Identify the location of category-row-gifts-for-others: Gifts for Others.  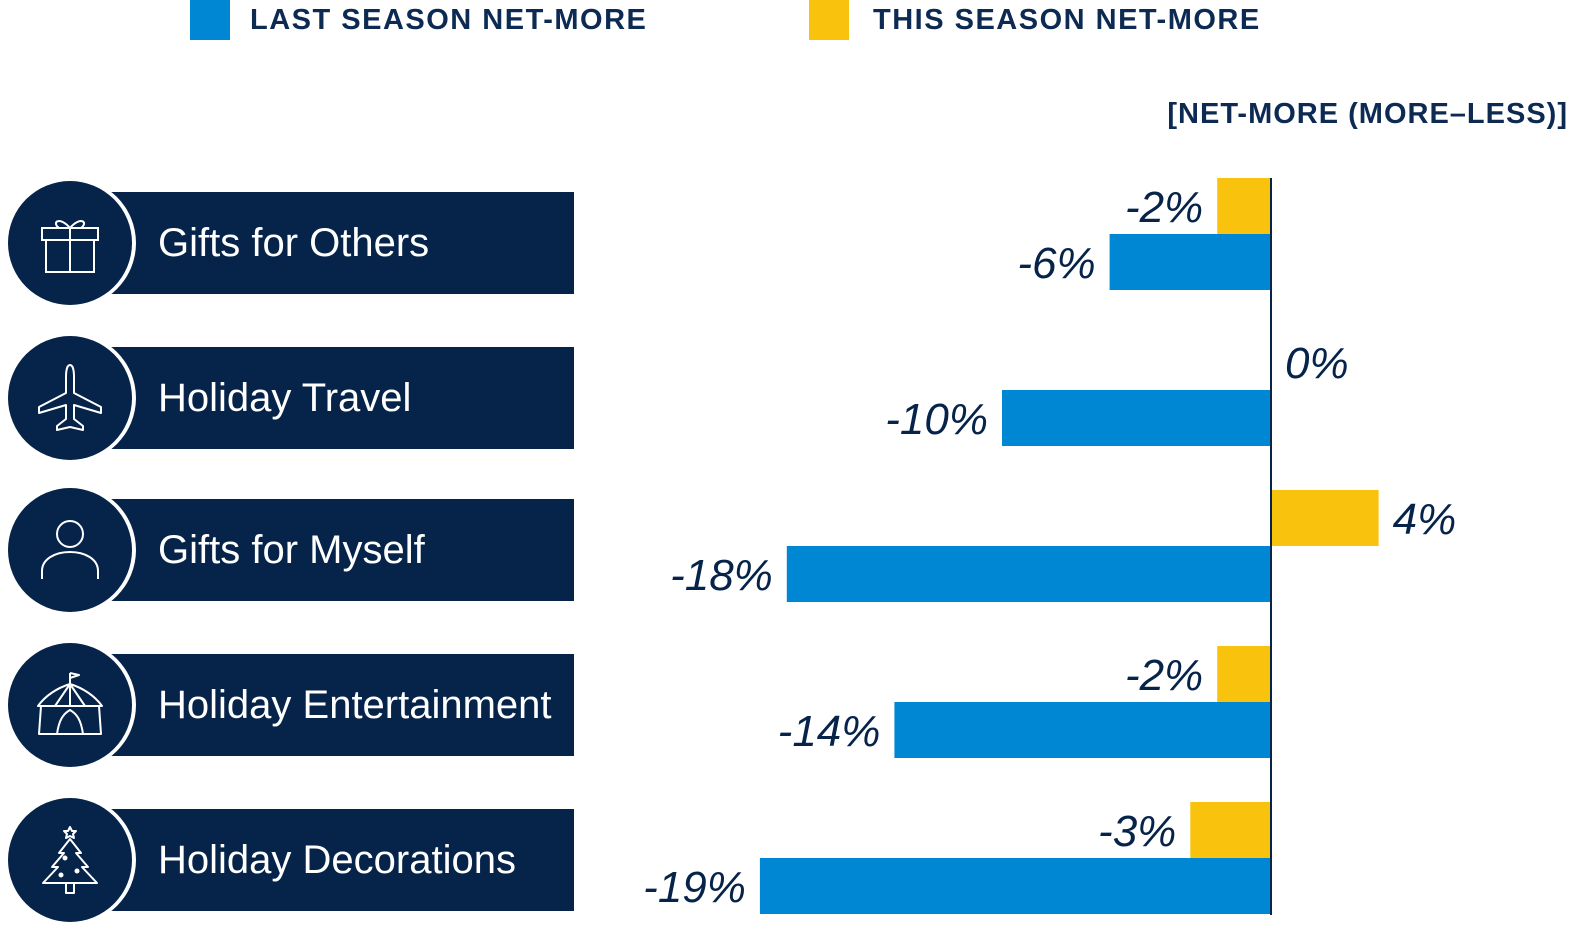
(290, 243).